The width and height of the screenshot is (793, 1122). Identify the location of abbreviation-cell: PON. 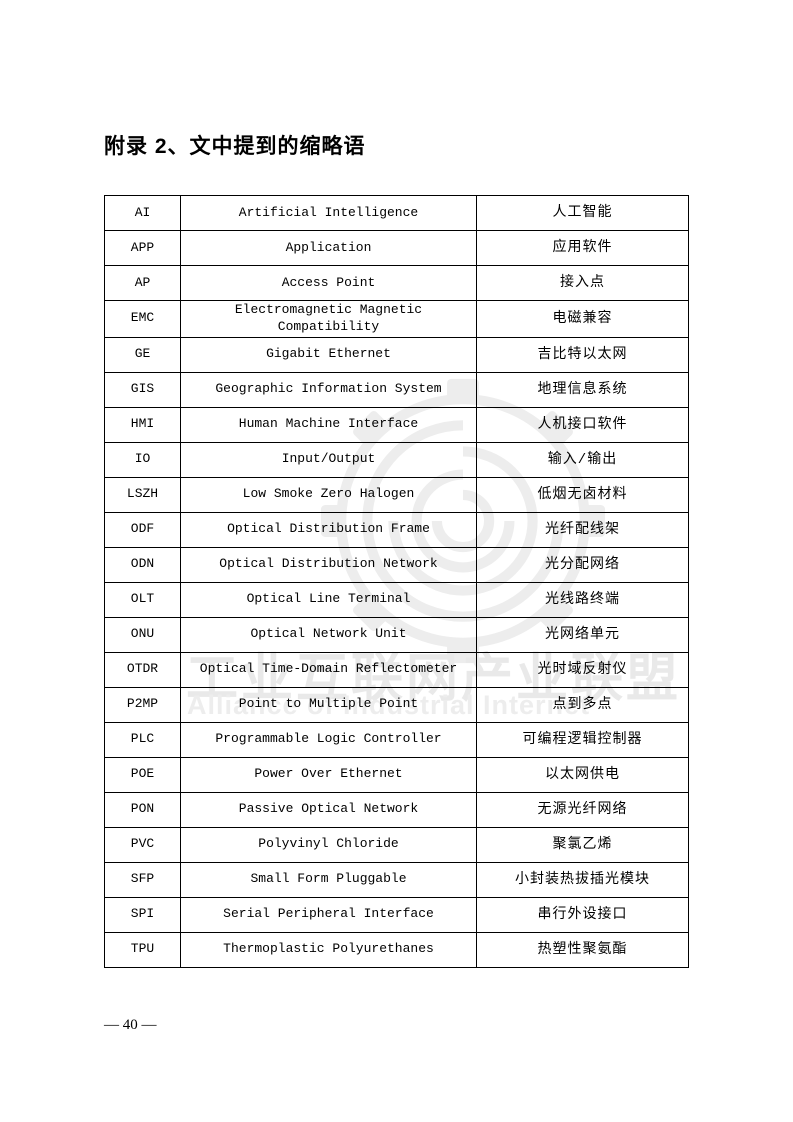
(142, 809).